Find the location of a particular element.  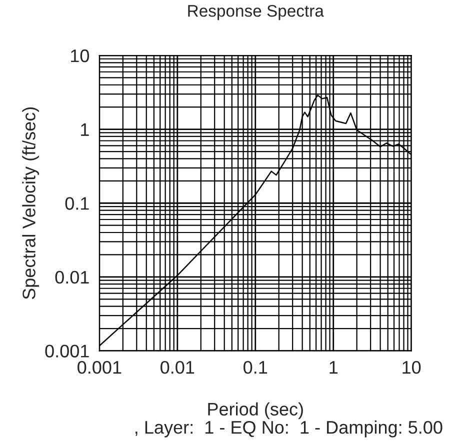

x-tick-label: 0.1 is located at coordinates (256, 367).